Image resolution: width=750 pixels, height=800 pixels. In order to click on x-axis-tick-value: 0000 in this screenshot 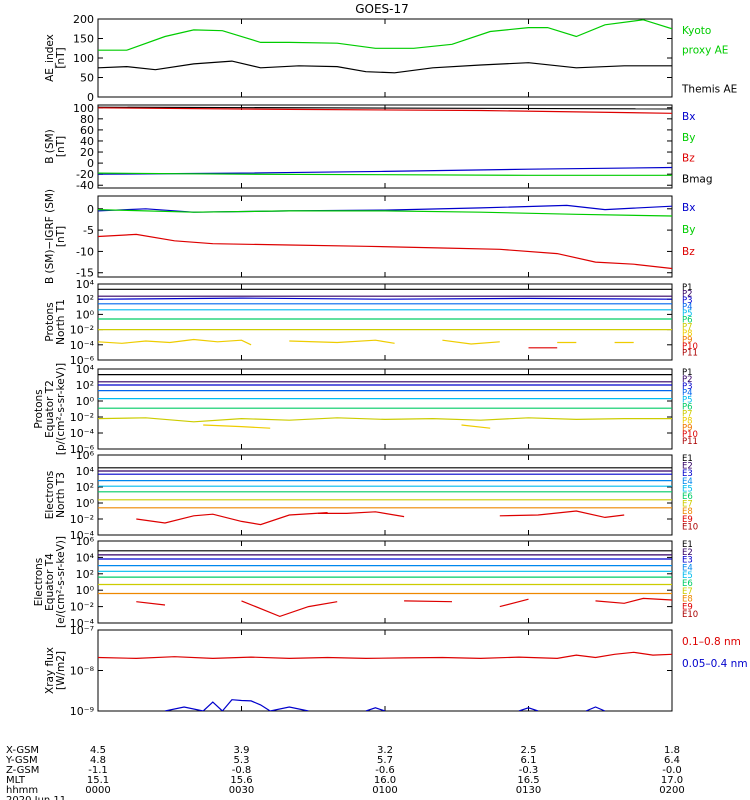, I will do `click(97, 790)`.